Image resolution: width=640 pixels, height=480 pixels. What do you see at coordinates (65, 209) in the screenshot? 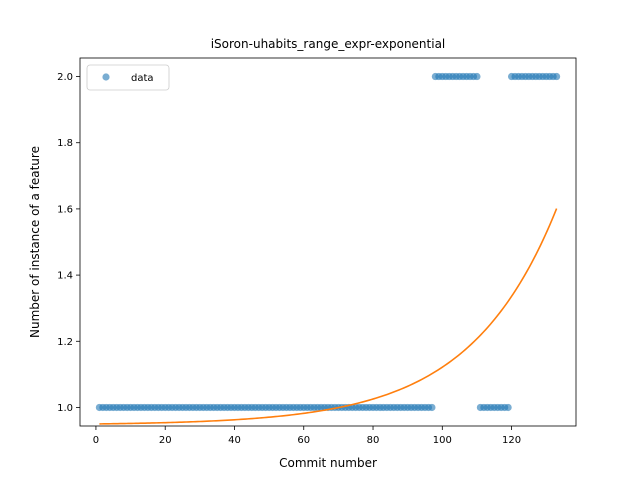
I see `y-tick-label: 1.6` at bounding box center [65, 209].